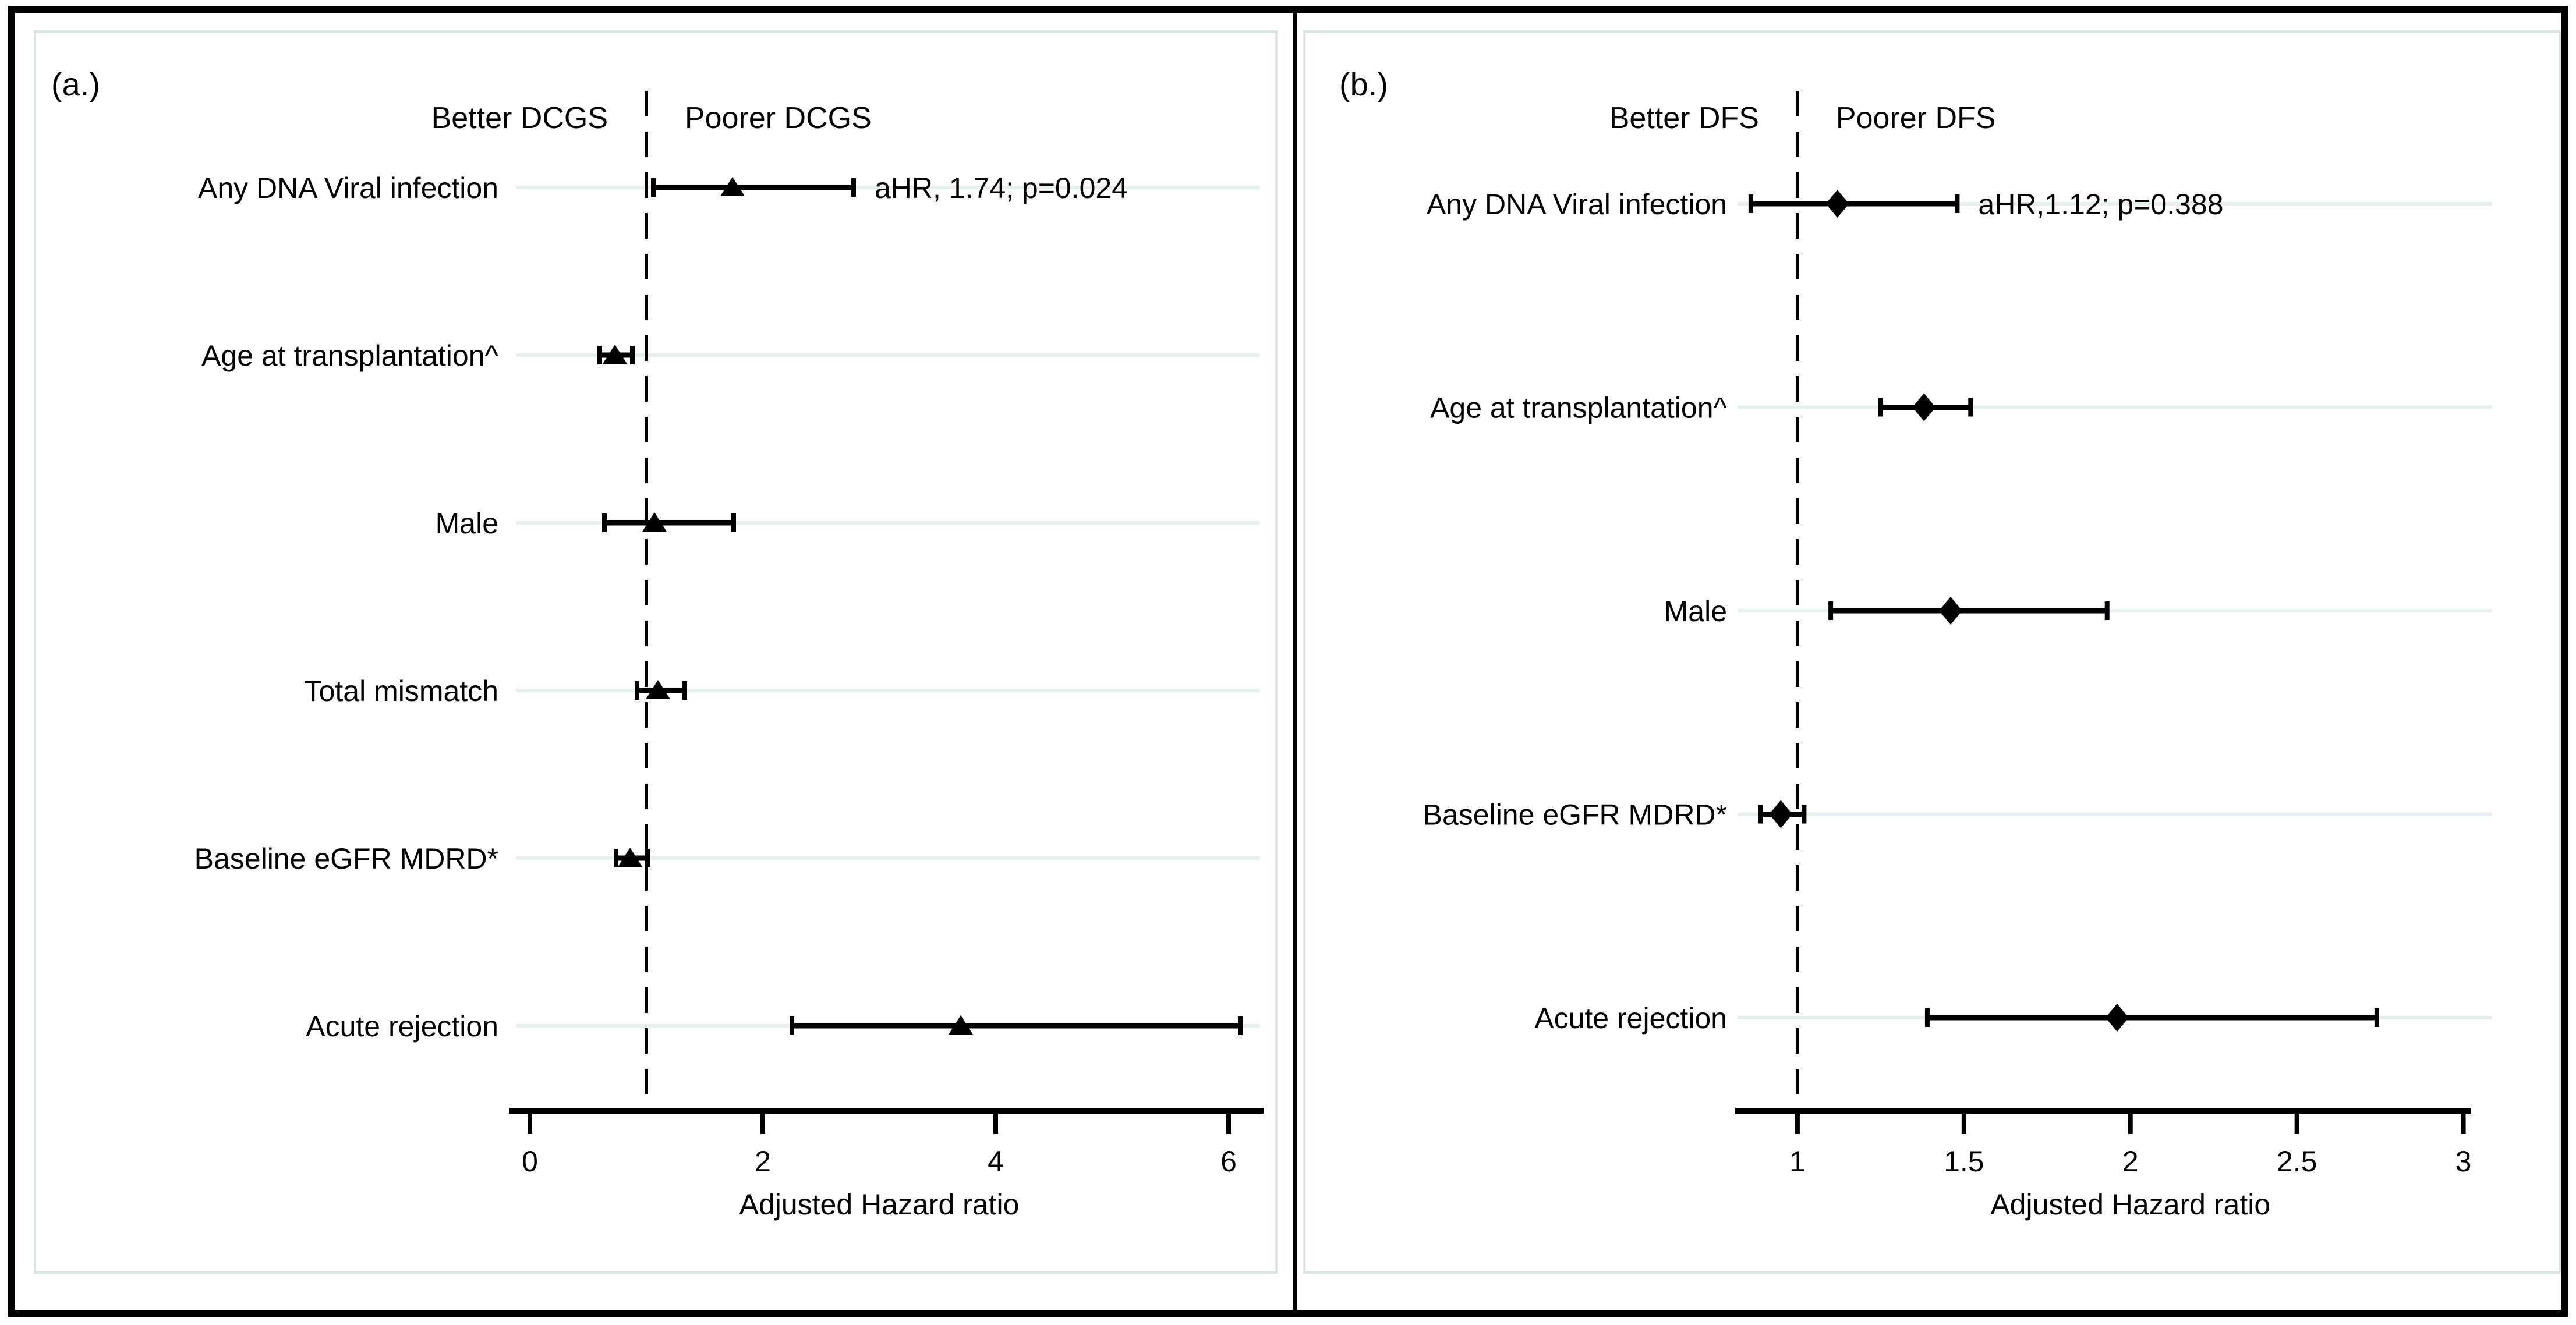 The width and height of the screenshot is (2576, 1325). Describe the element at coordinates (1002, 188) in the screenshot. I see `hr-annotation: aHR, 1.74; p=0.024` at that location.